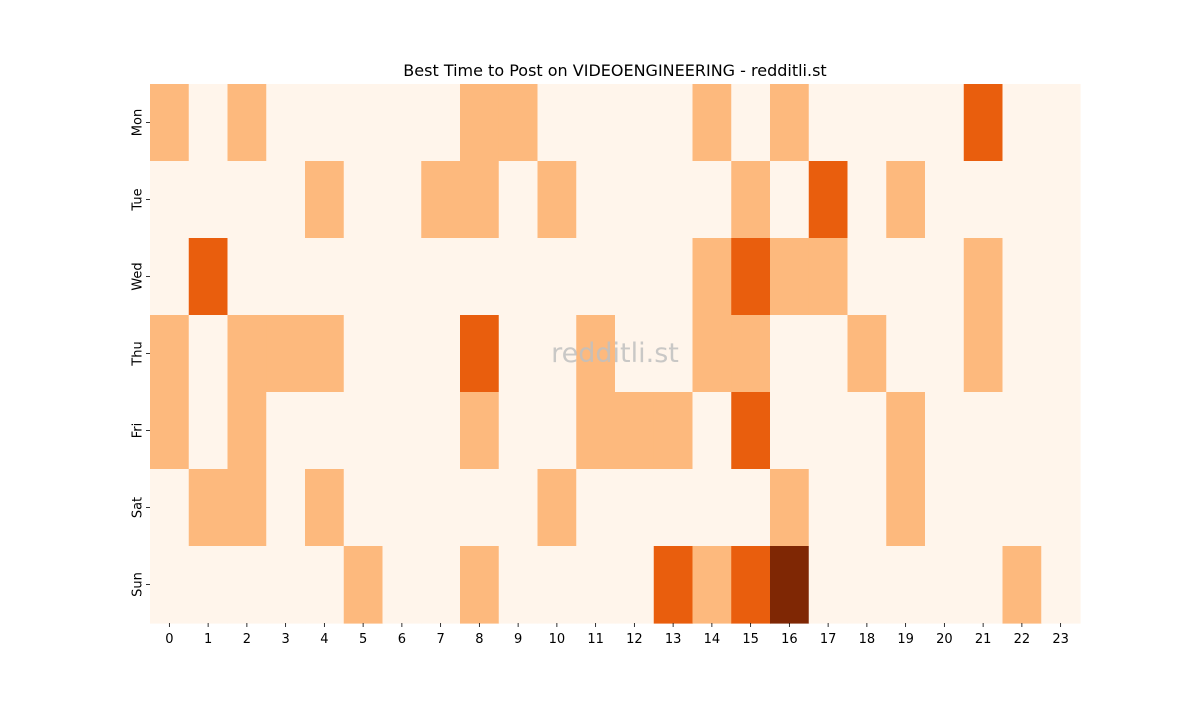  Describe the element at coordinates (138, 276) in the screenshot. I see `y-tick-label: Wed` at that location.